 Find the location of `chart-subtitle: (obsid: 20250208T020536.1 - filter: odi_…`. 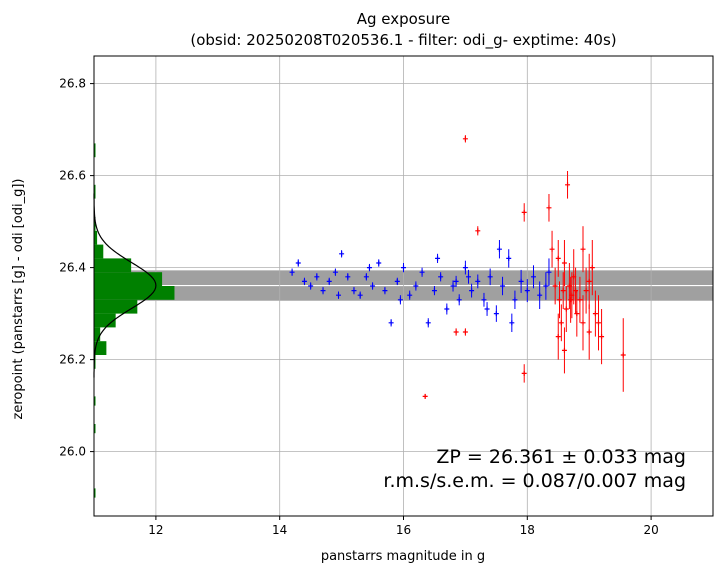

chart-subtitle: (obsid: 20250208T020536.1 - filter: odi_… is located at coordinates (403, 40).